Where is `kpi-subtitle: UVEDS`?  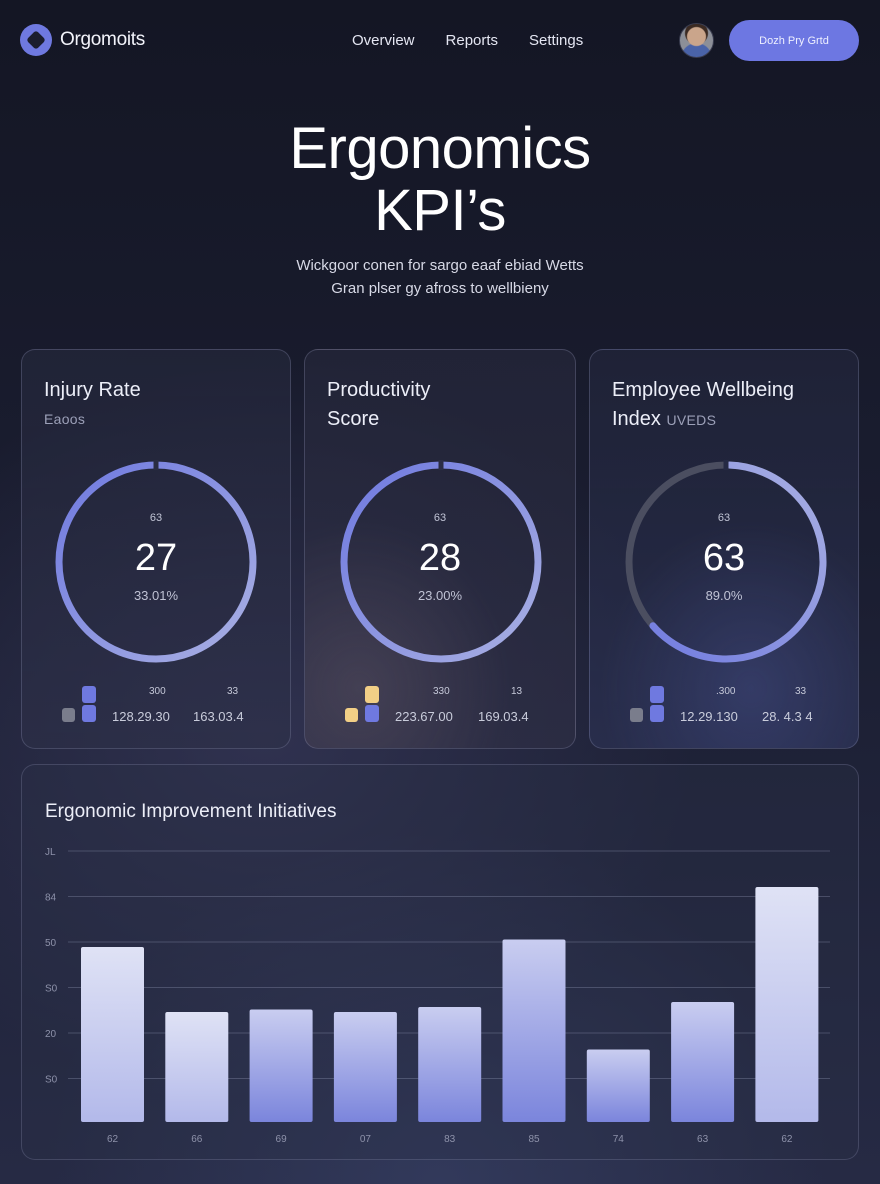
kpi-subtitle: UVEDS is located at coordinates (691, 420).